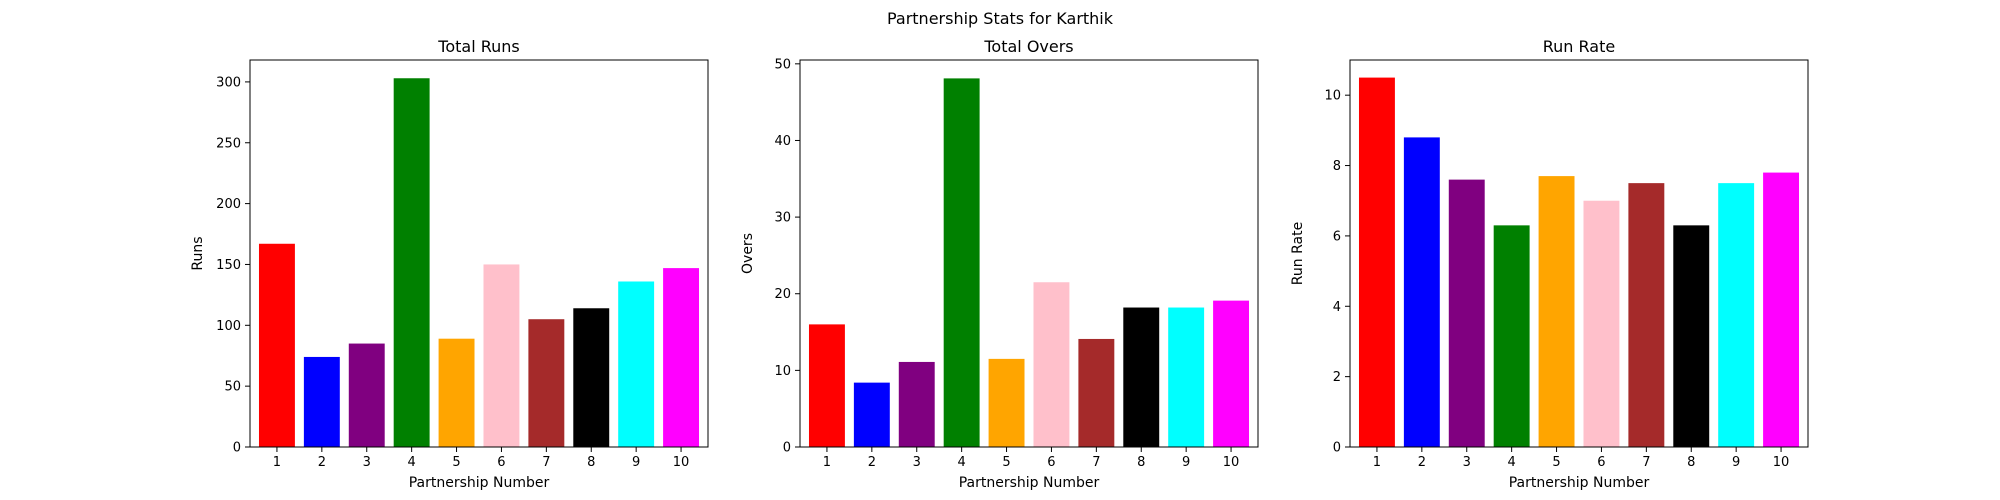 The width and height of the screenshot is (2000, 500). I want to click on y-tick-label: 30, so click(782, 218).